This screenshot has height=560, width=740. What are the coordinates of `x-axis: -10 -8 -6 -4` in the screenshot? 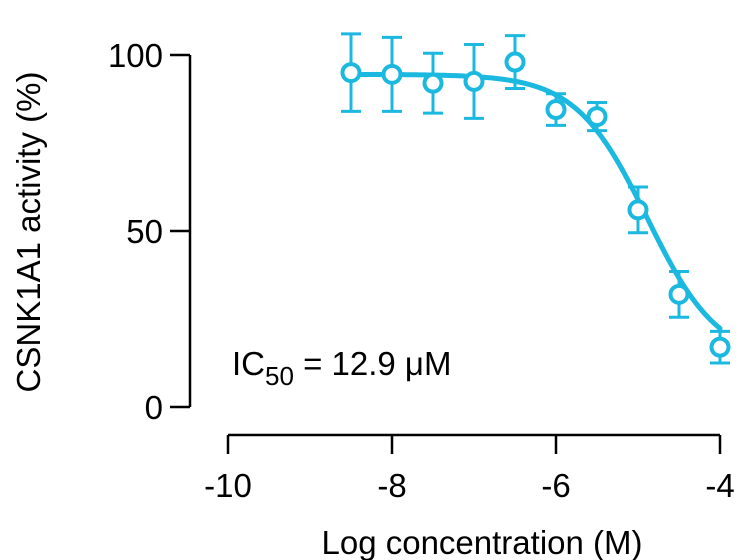 It's located at (469, 468).